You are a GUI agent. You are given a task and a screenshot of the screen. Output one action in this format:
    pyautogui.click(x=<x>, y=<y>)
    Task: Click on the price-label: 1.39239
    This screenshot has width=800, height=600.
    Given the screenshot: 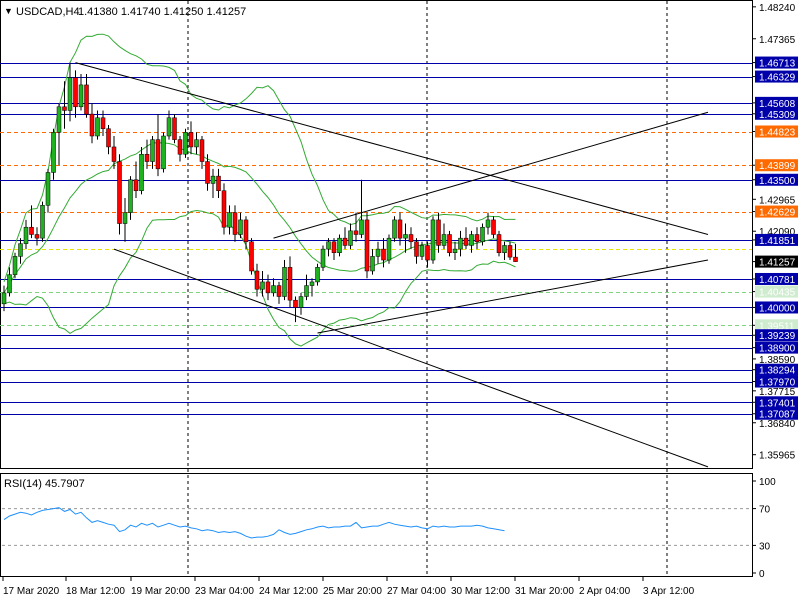 What is the action you would take?
    pyautogui.click(x=777, y=336)
    